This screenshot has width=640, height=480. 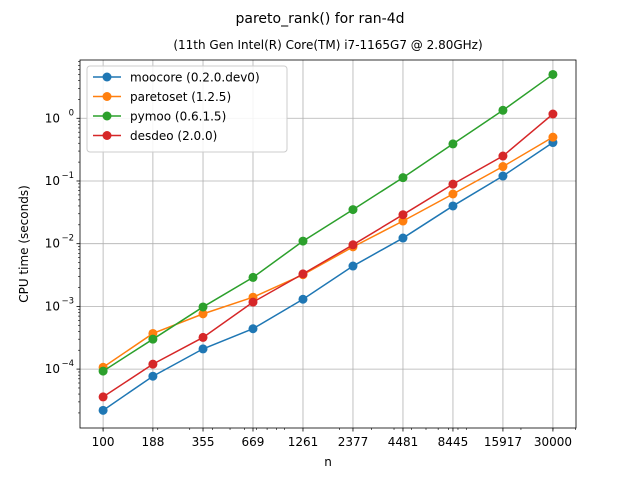 What do you see at coordinates (173, 136) in the screenshot?
I see `legend-label: desdeo (2.0.0)` at bounding box center [173, 136].